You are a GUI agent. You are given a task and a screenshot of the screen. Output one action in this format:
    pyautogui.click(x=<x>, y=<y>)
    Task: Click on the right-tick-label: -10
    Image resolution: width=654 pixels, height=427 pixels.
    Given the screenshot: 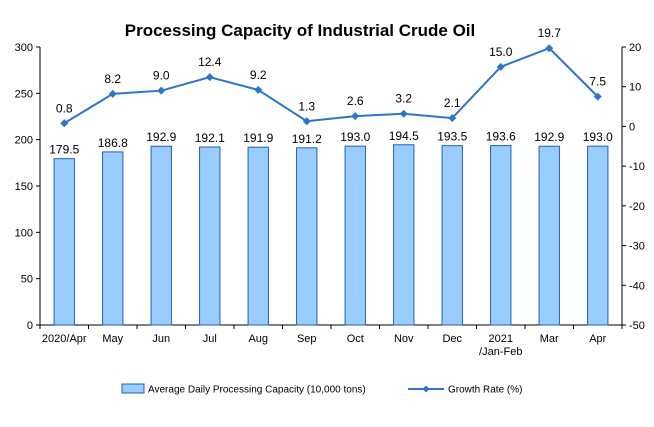 What is the action you would take?
    pyautogui.click(x=637, y=167)
    